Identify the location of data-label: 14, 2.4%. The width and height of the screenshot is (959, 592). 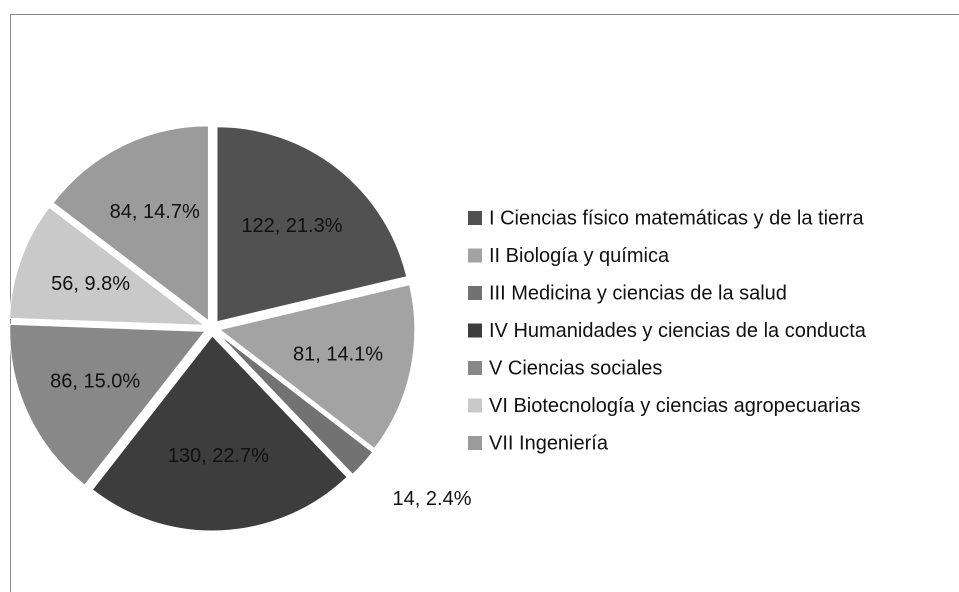
(432, 499).